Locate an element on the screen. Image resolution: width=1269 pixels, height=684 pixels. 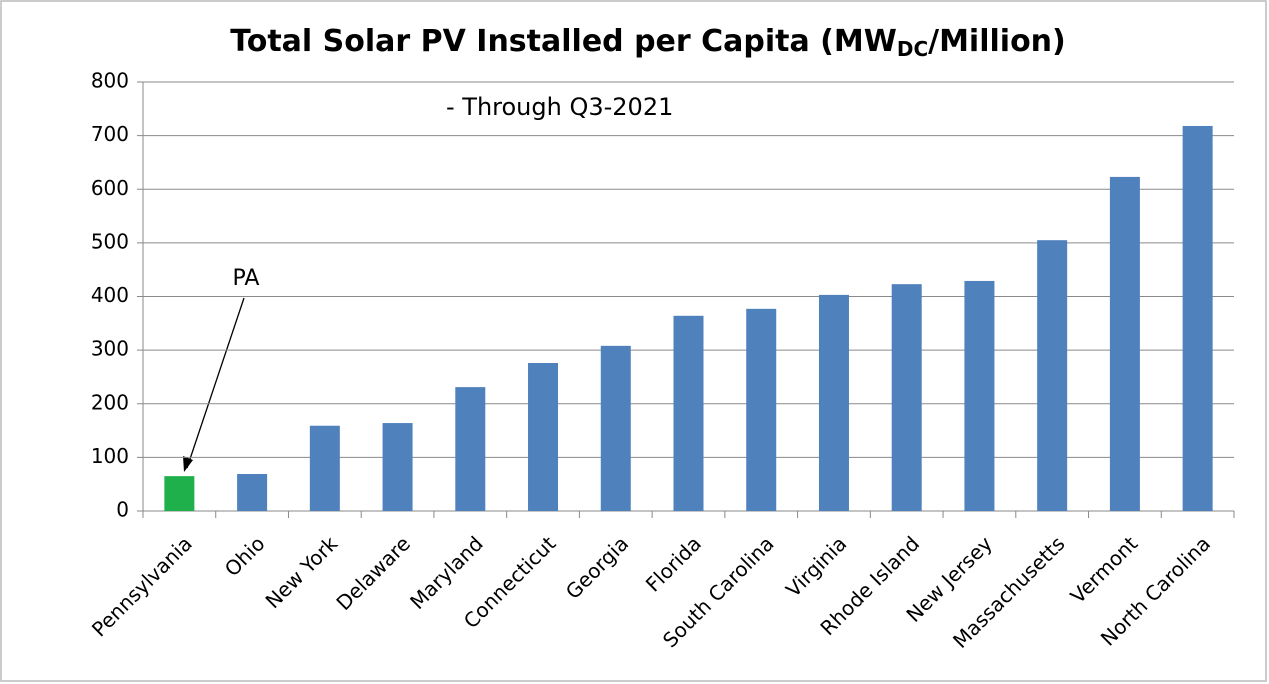
title-part: /Million) is located at coordinates (997, 41).